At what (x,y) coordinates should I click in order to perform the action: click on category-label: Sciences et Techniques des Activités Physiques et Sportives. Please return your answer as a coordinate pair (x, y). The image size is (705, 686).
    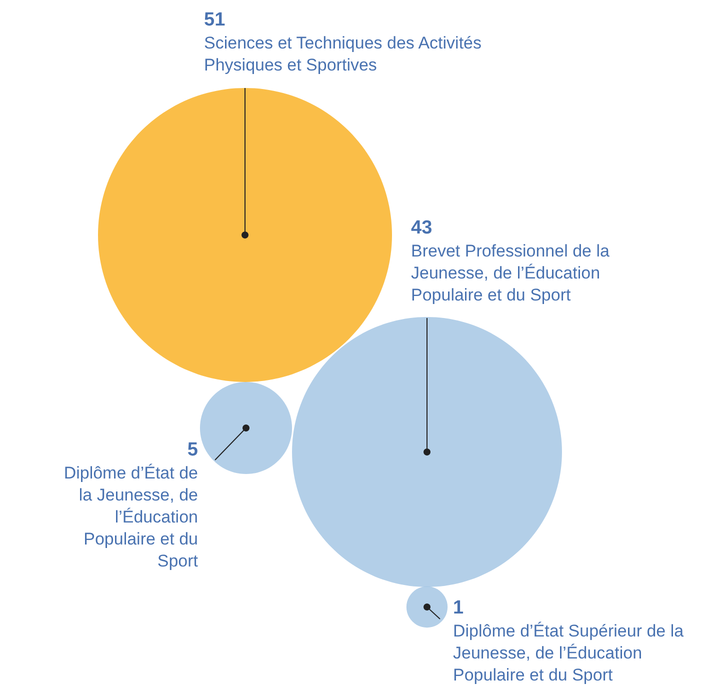
    Looking at the image, I should click on (343, 54).